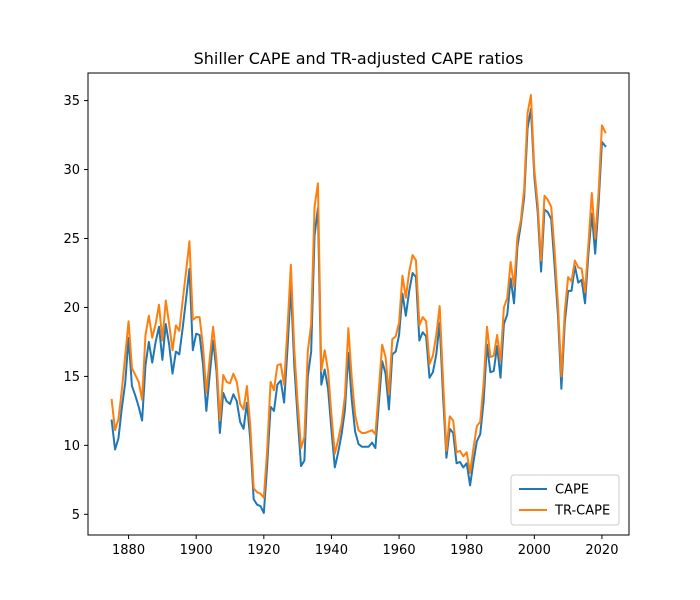 The height and width of the screenshot is (600, 700). What do you see at coordinates (359, 58) in the screenshot?
I see `chart-title: Shiller CAPE and TR-adjusted CAPE ratios` at bounding box center [359, 58].